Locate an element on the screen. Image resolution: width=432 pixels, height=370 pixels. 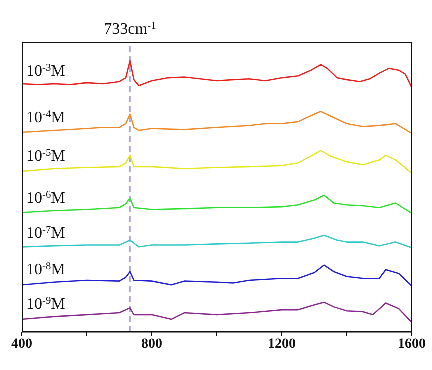
series-label: 10$^{-5}$M is located at coordinates (46, 156).